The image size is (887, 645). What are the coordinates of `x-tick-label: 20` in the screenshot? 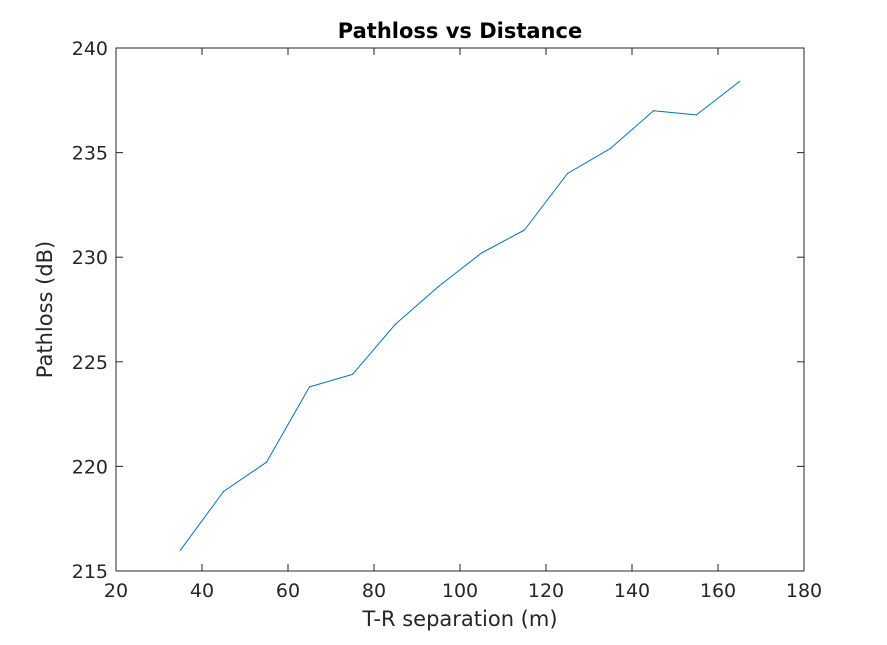 It's located at (116, 591).